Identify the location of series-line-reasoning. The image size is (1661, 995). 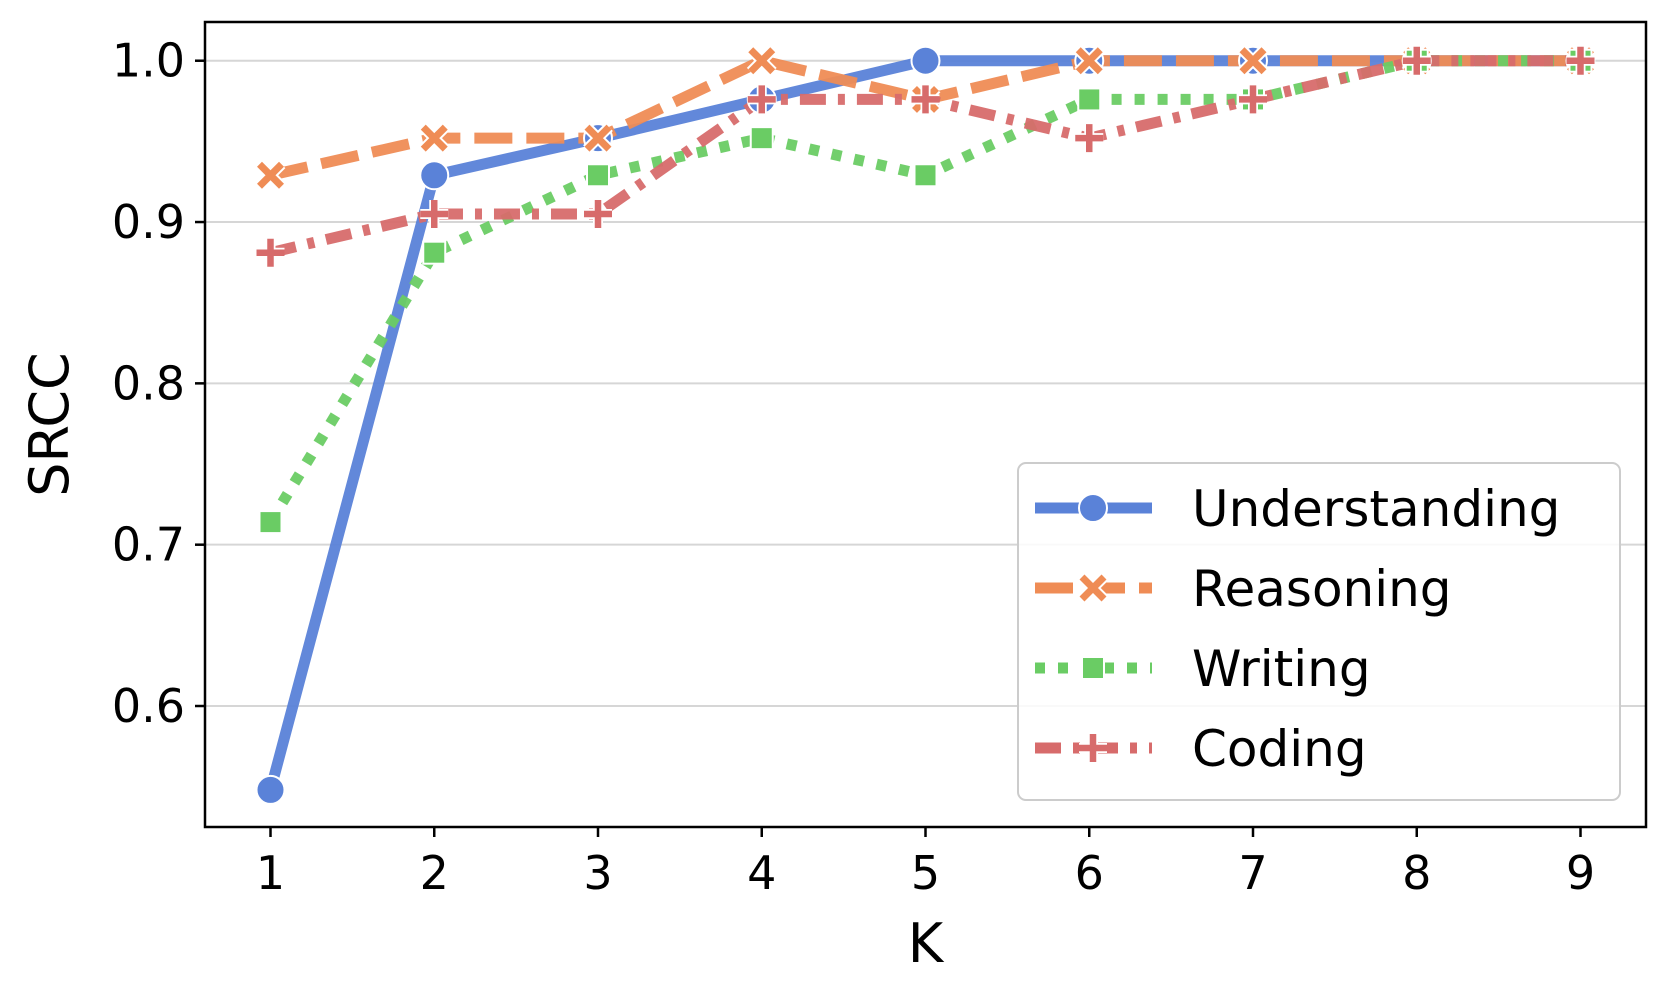
(925, 118).